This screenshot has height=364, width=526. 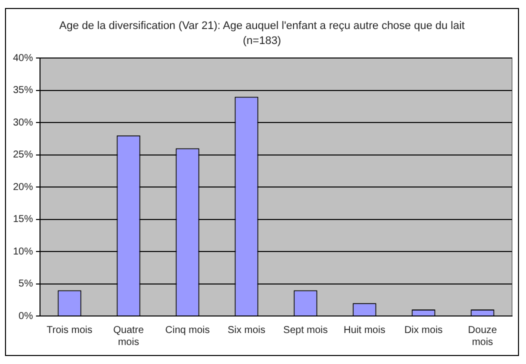 I want to click on x-tick-label: Sept mois, so click(x=305, y=330).